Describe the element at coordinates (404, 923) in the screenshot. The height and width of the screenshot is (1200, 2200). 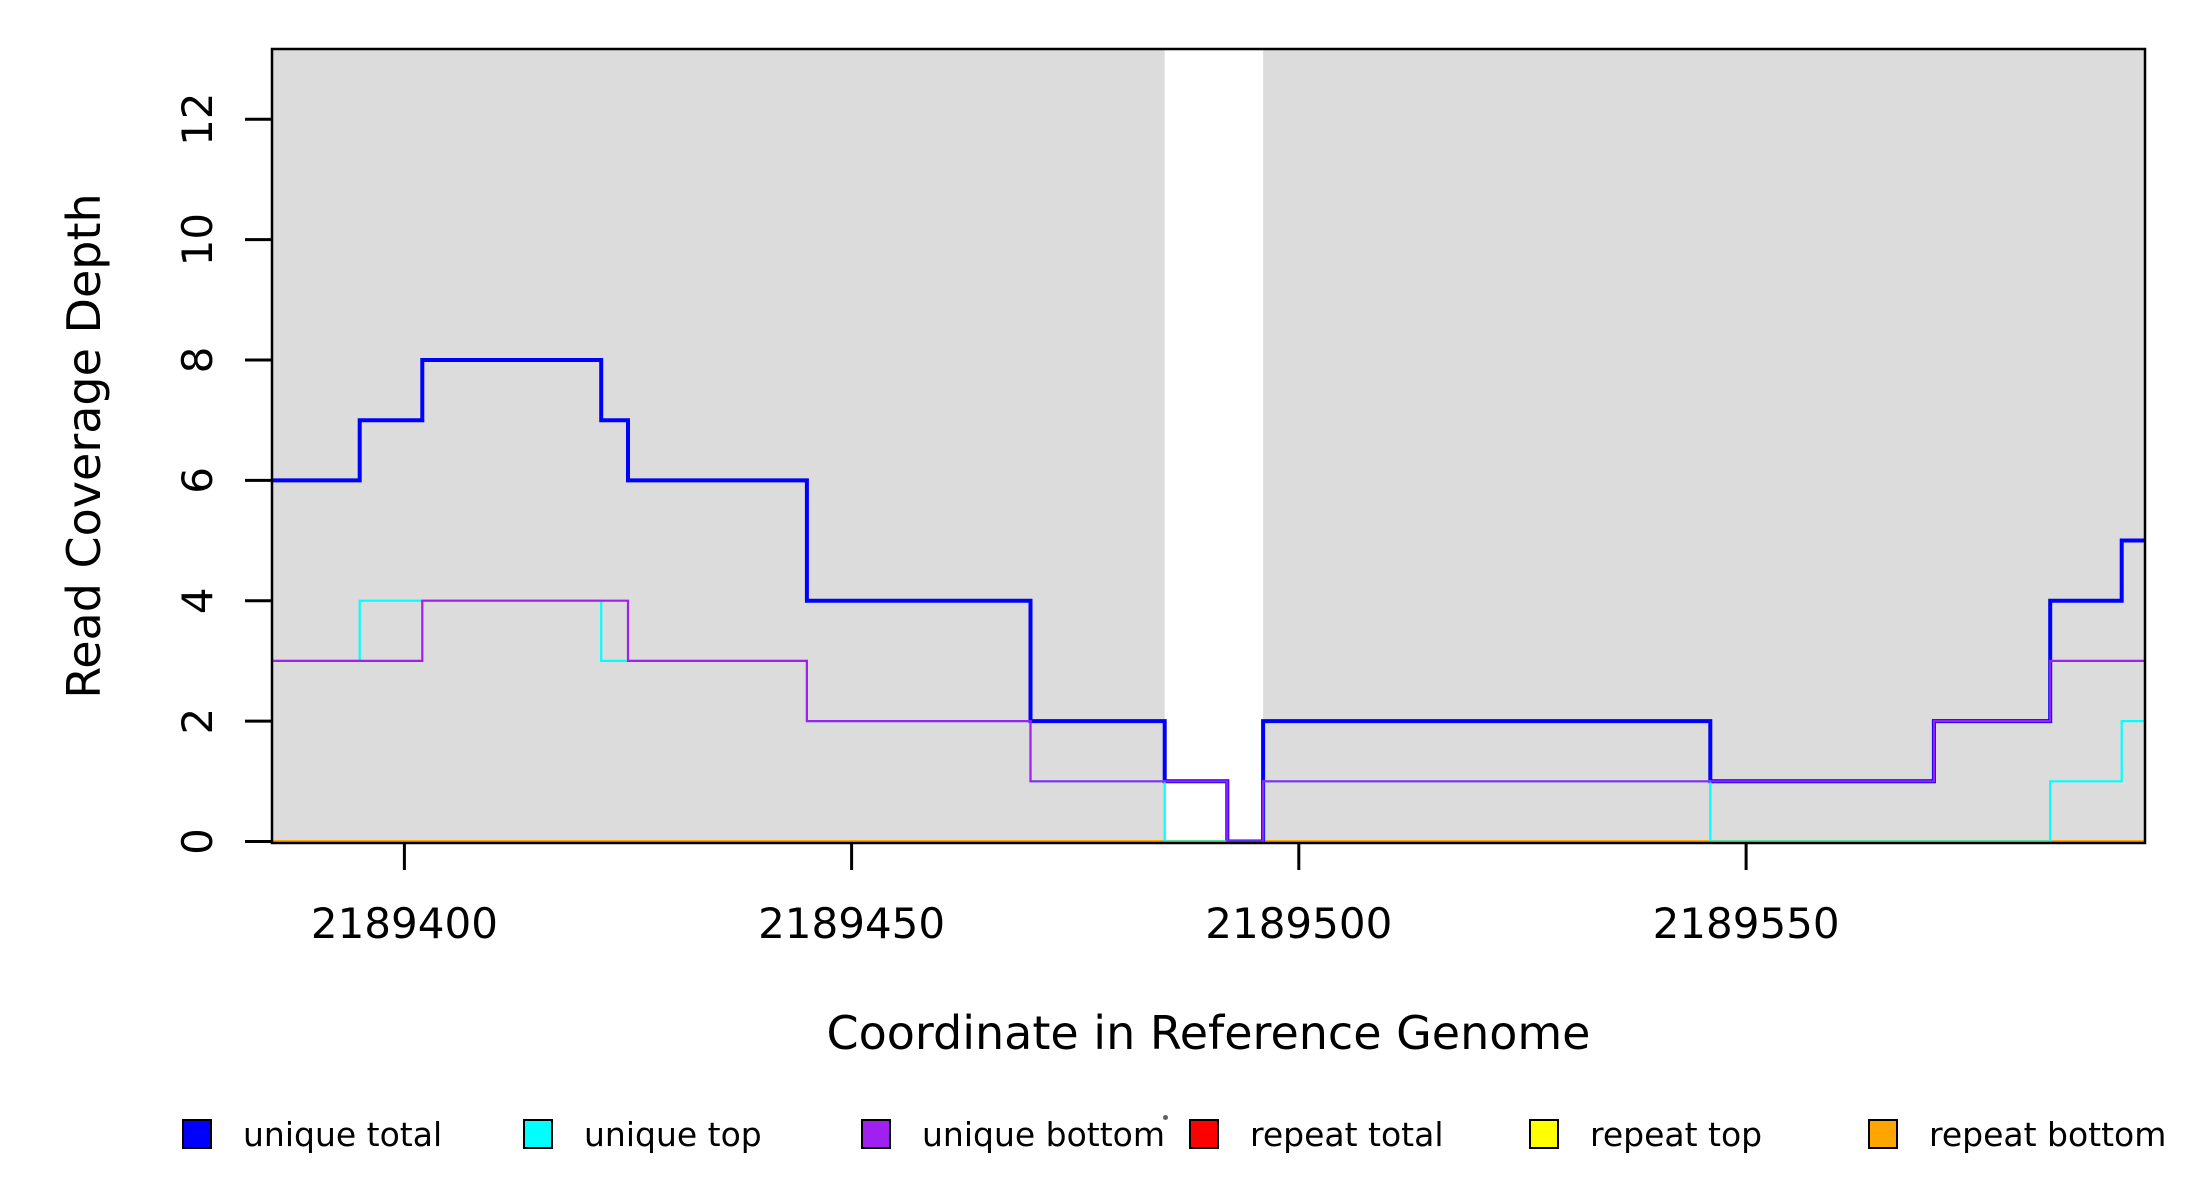
I see `x-tick-label: 2189400` at that location.